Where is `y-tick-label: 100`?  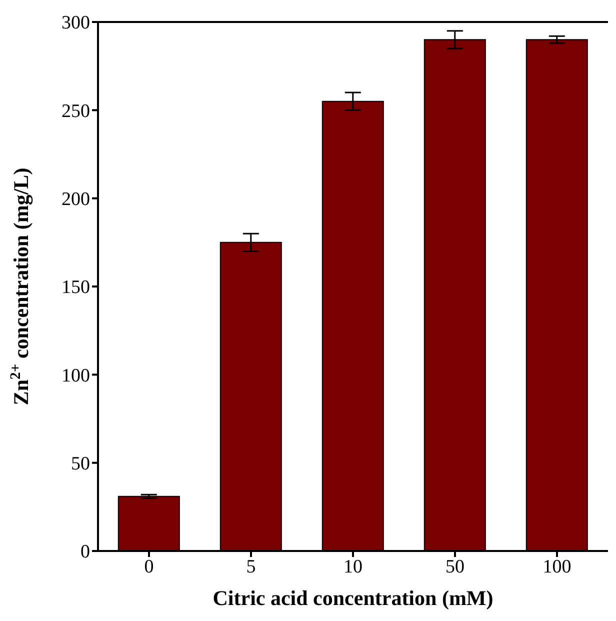
y-tick-label: 100 is located at coordinates (76, 375).